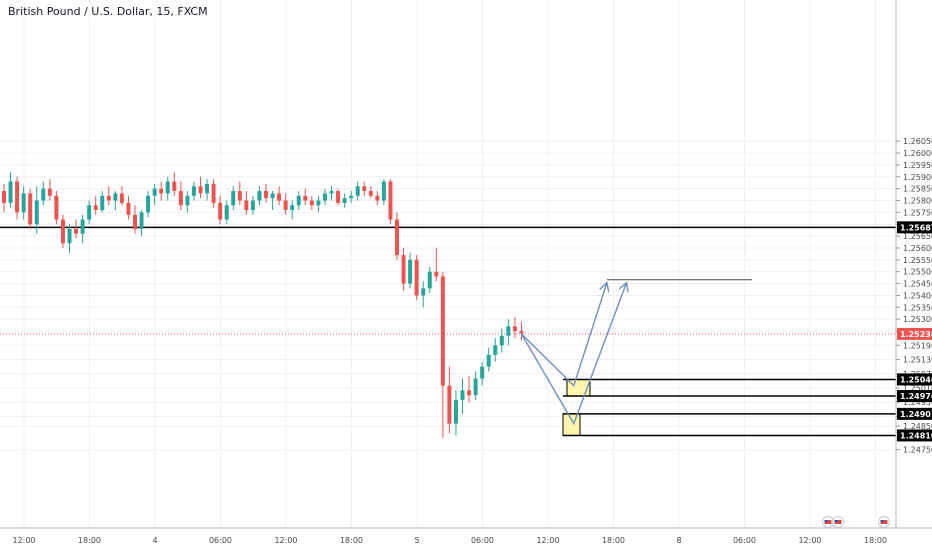 This screenshot has width=932, height=555. I want to click on demand-zone, so click(571, 424).